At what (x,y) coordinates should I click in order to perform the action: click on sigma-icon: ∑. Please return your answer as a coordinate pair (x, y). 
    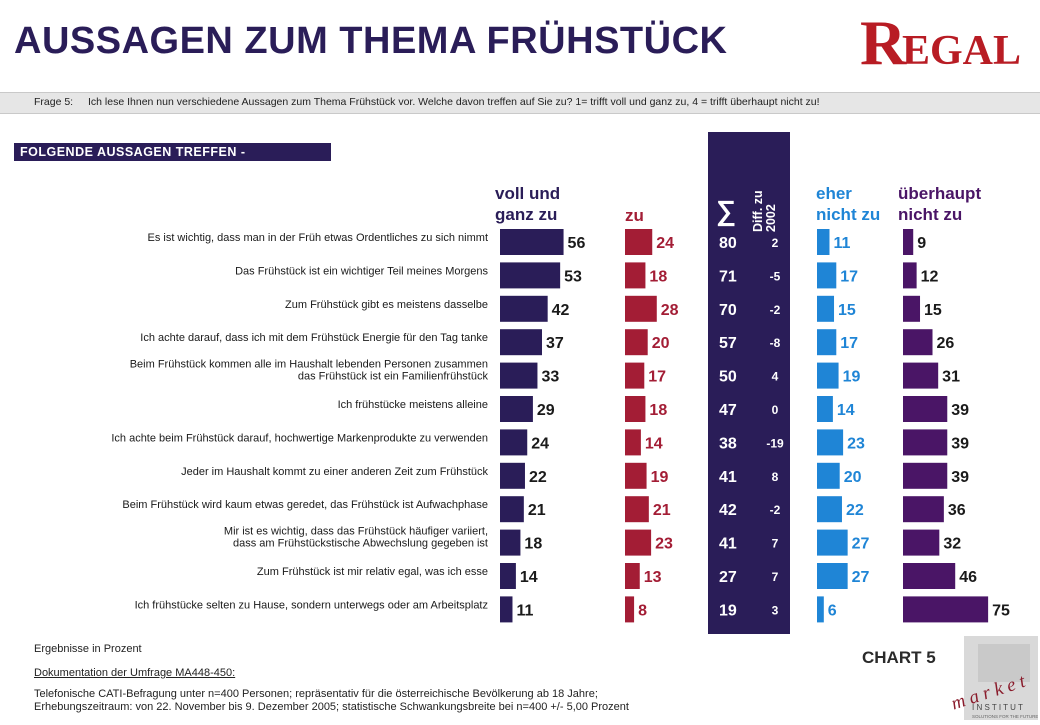
    Looking at the image, I should click on (726, 210).